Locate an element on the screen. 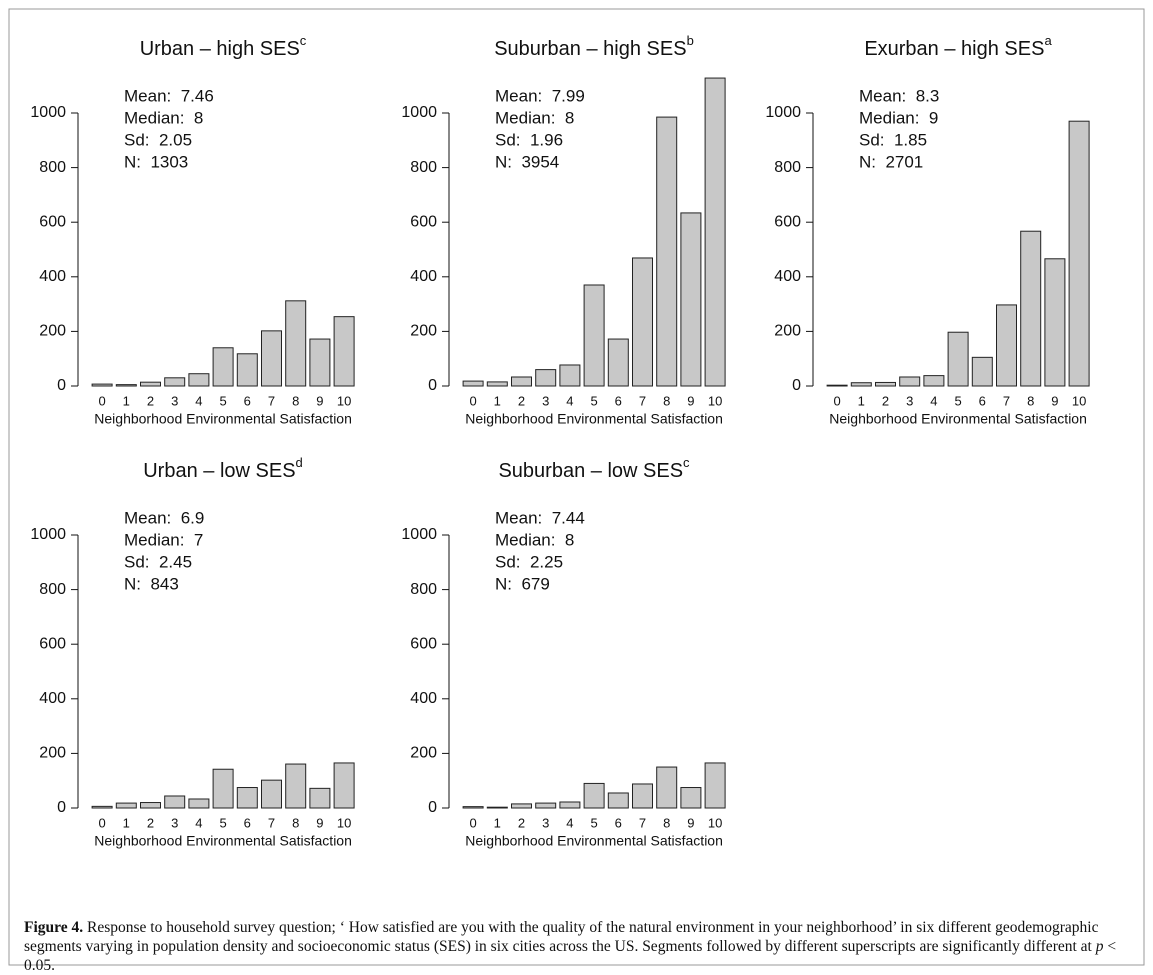  stat-annotation: Sd: 2.05 is located at coordinates (158, 139).